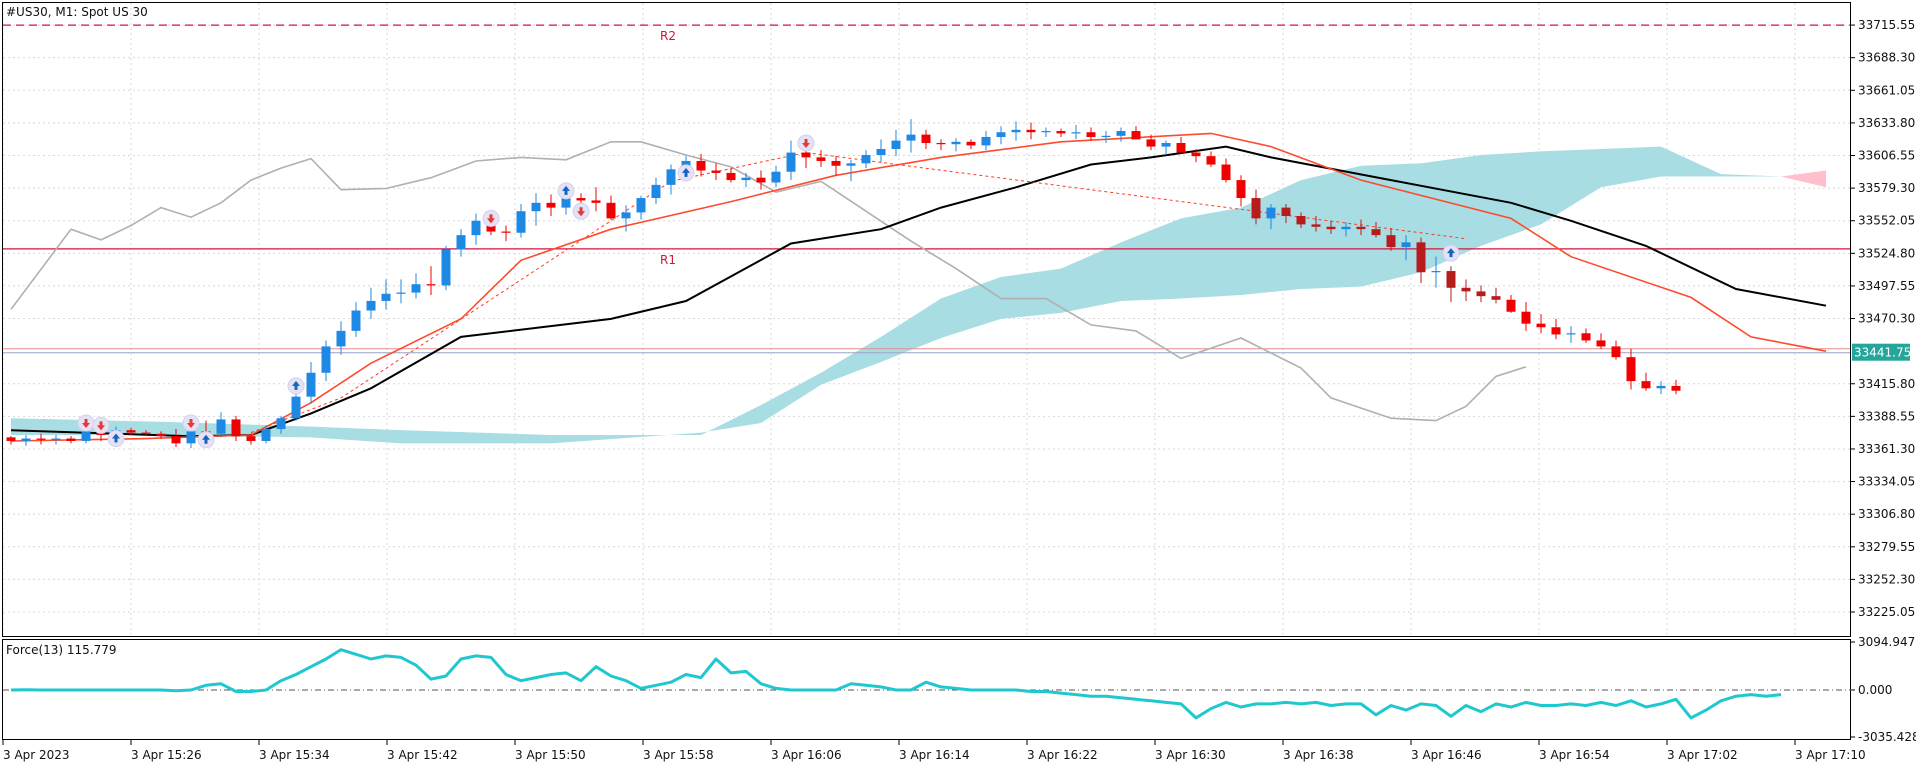 The height and width of the screenshot is (768, 1916). Describe the element at coordinates (934, 755) in the screenshot. I see `time-tick-label: 3 Apr 16:14` at that location.